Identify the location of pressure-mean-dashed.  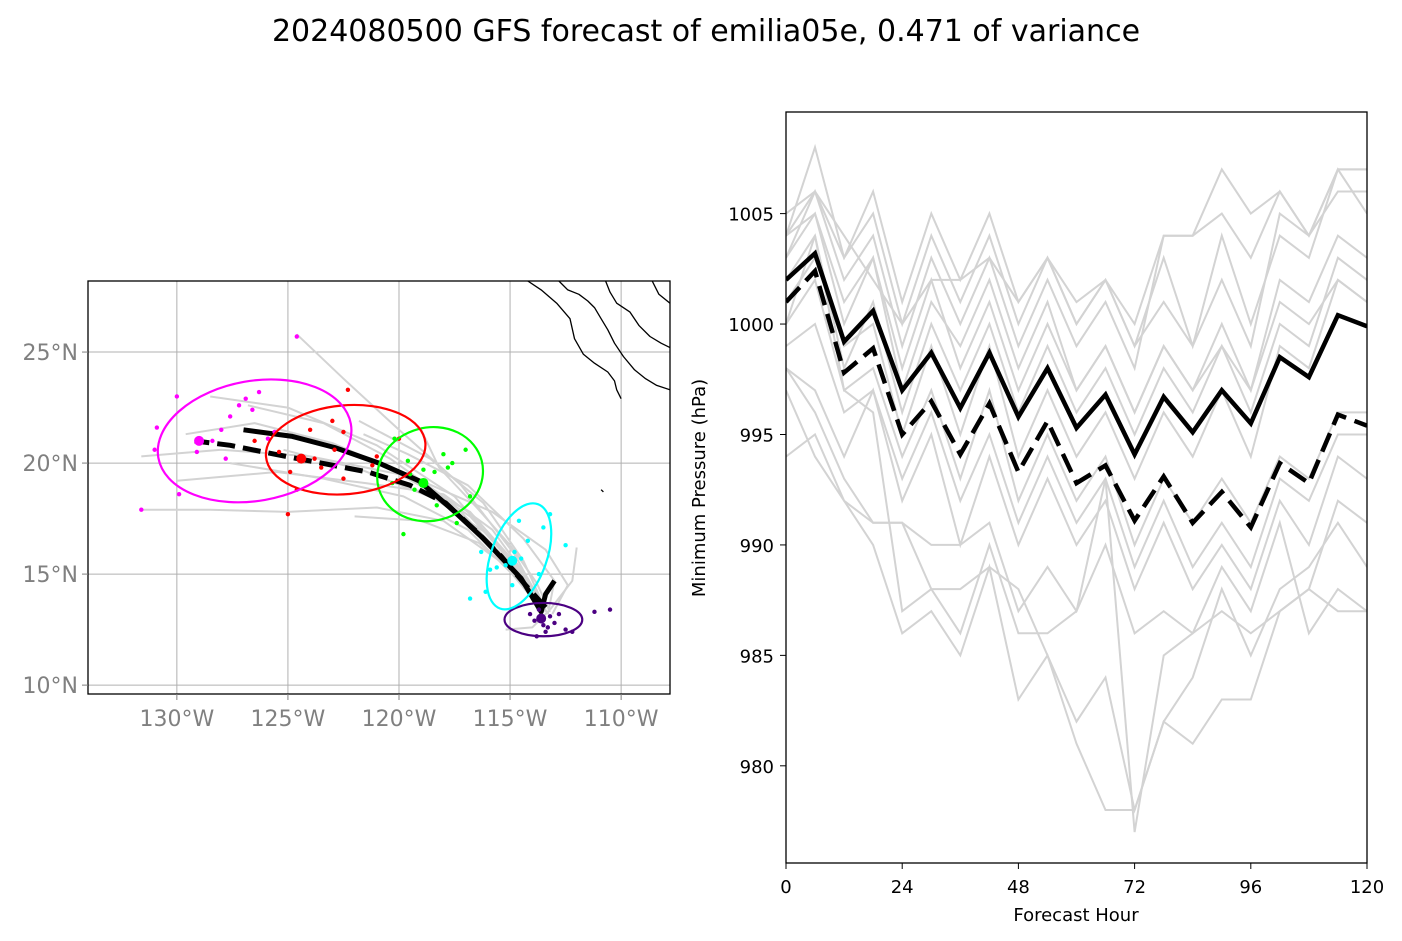
(1076, 399).